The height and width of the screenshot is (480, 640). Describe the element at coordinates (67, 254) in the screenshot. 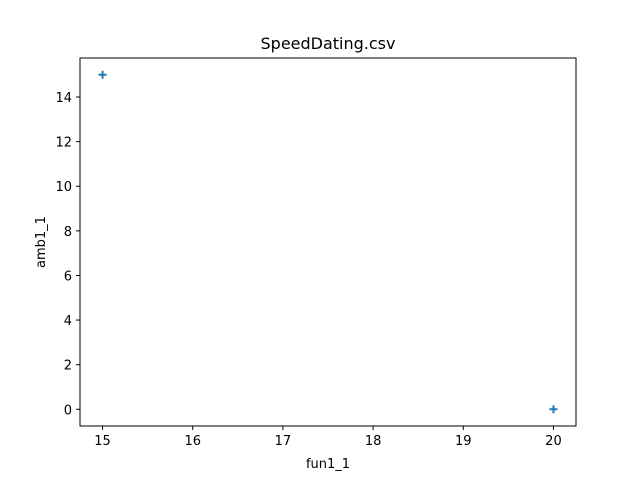

I see `y-axis: 0 2 4 6 8 10 12 14` at that location.